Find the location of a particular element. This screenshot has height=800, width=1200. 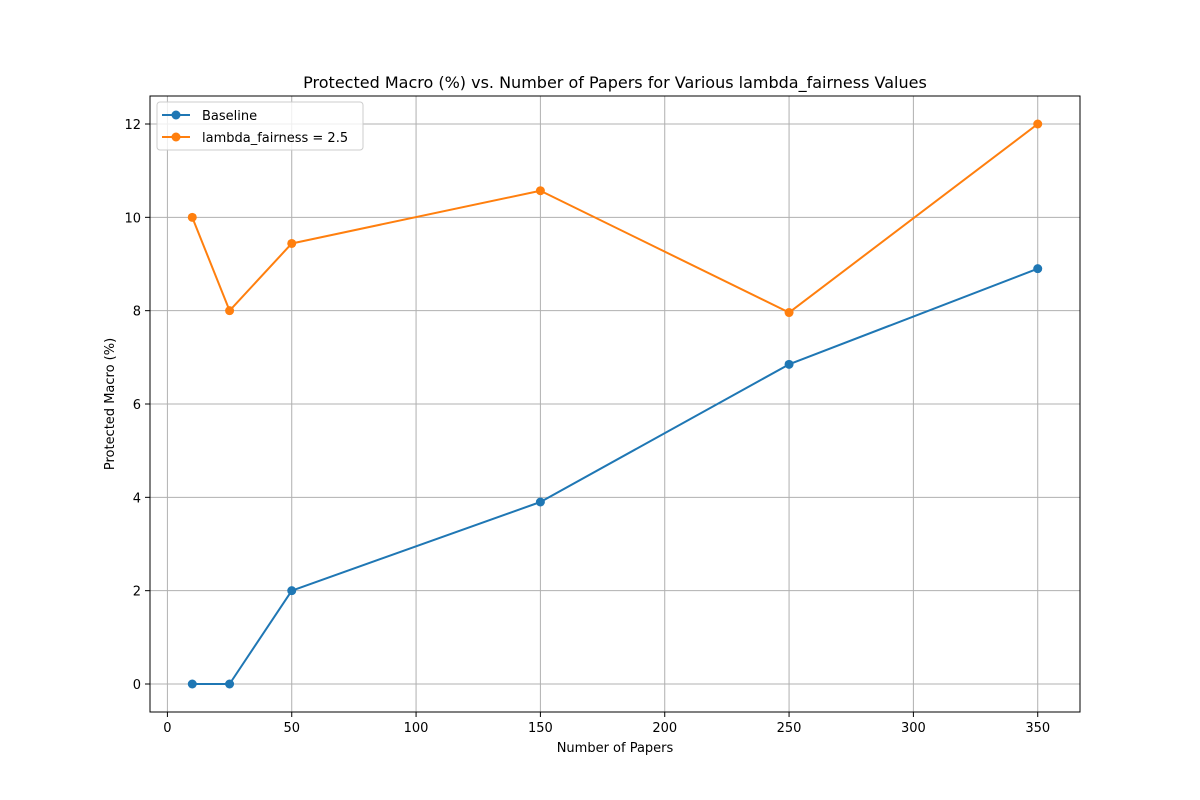

legend-box is located at coordinates (260, 126).